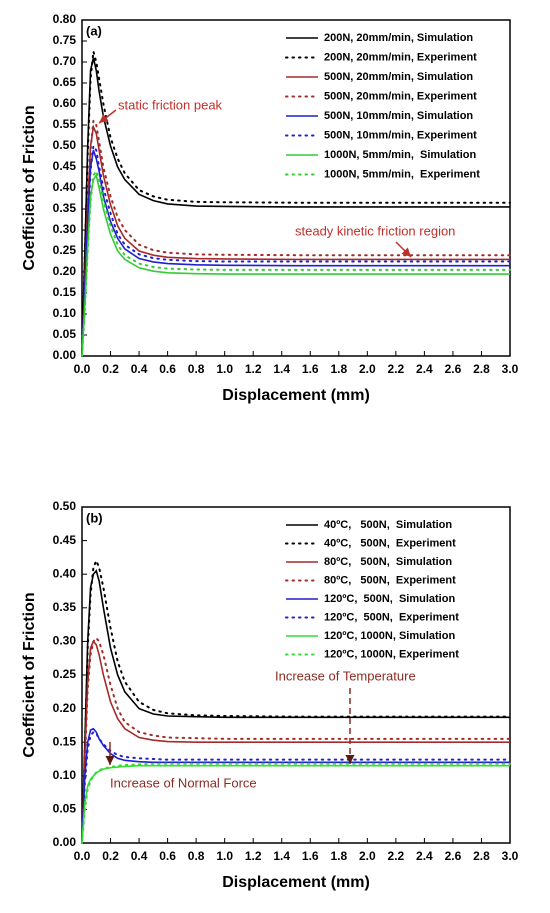 The height and width of the screenshot is (913, 550). Describe the element at coordinates (400, 135) in the screenshot. I see `legend-label: 500N, 10mm/min, Experiment` at that location.